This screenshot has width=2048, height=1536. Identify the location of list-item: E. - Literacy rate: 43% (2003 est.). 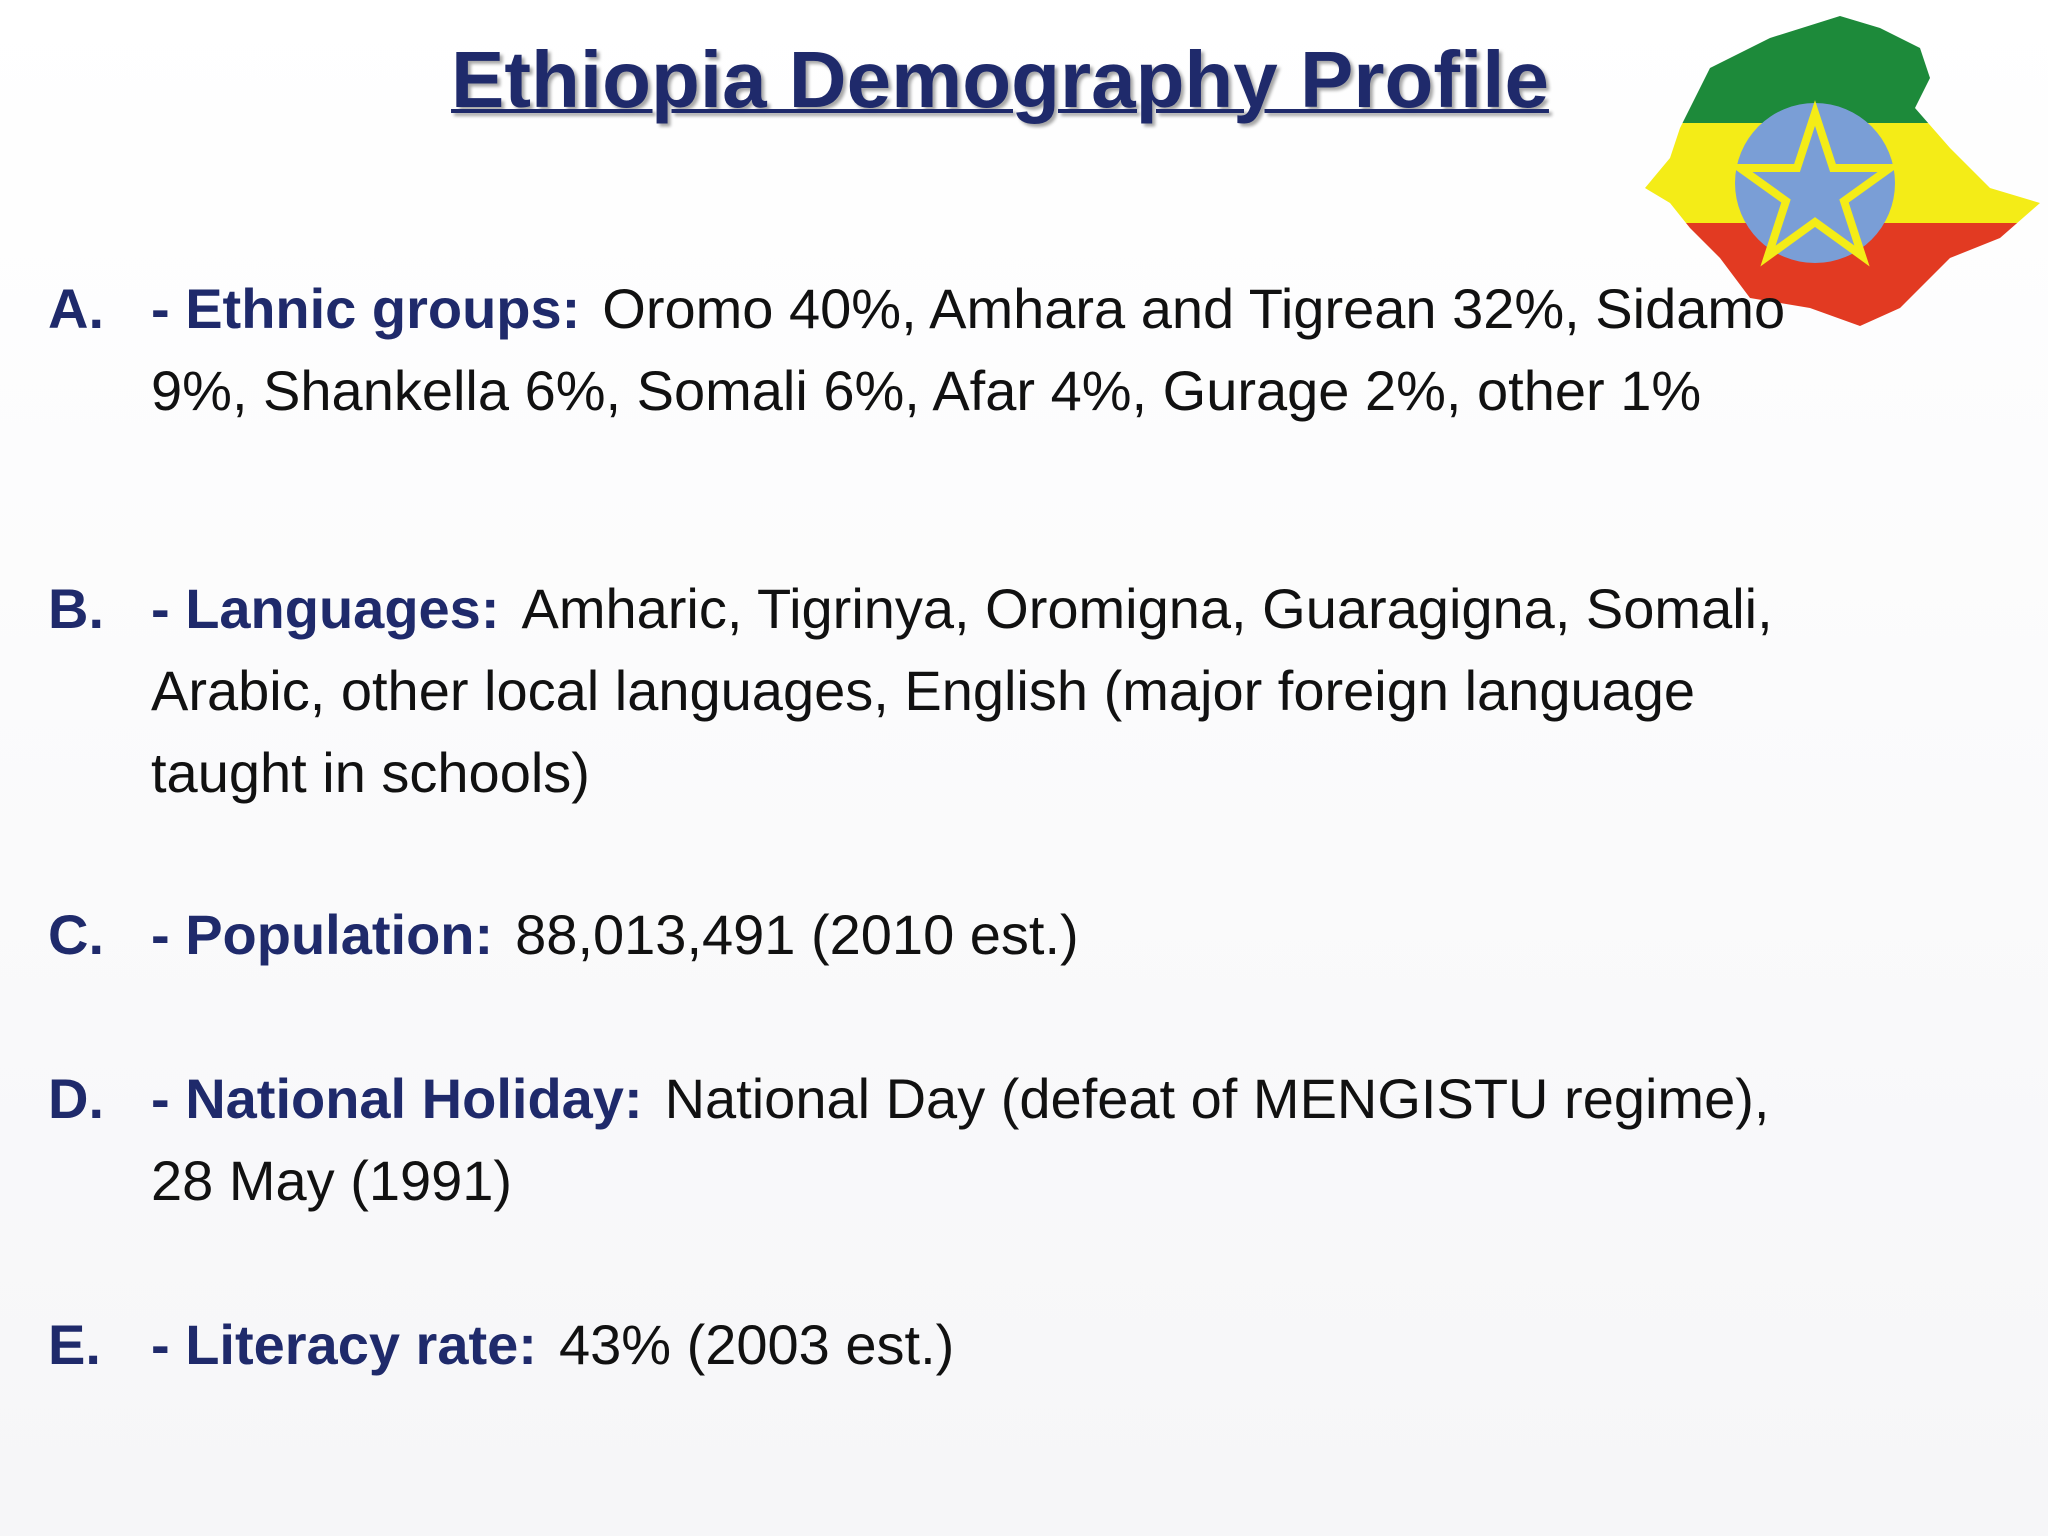
(938, 1345).